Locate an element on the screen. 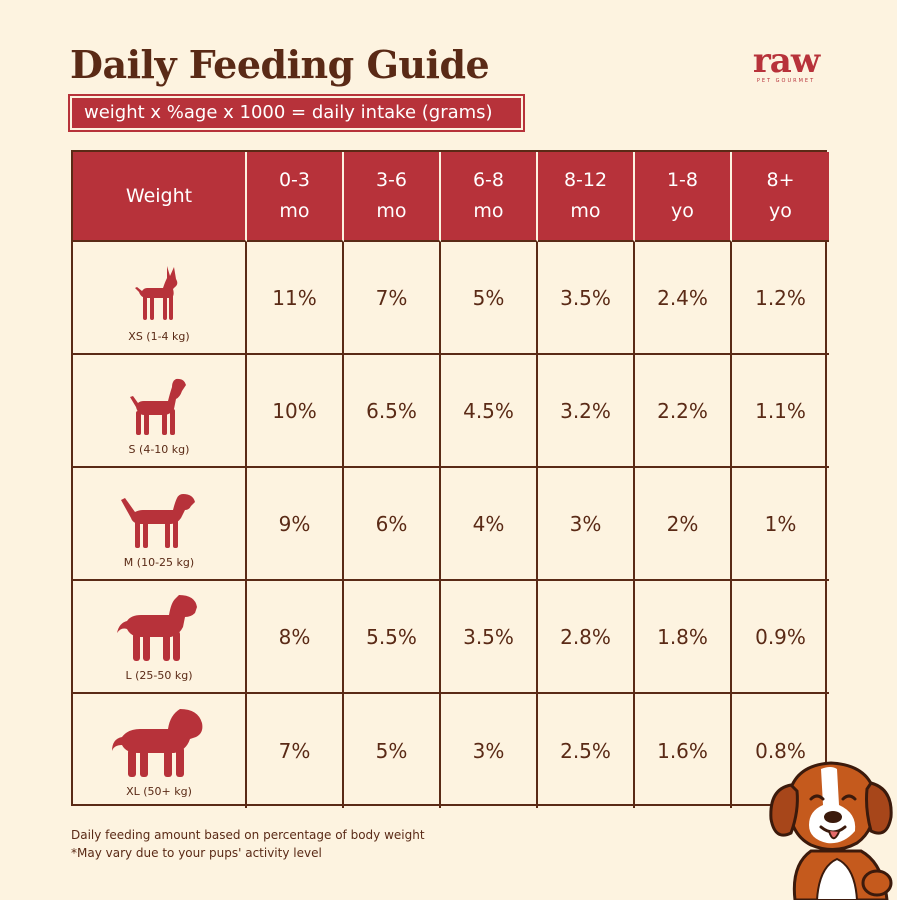  value-cell: 0.9% is located at coordinates (780, 637).